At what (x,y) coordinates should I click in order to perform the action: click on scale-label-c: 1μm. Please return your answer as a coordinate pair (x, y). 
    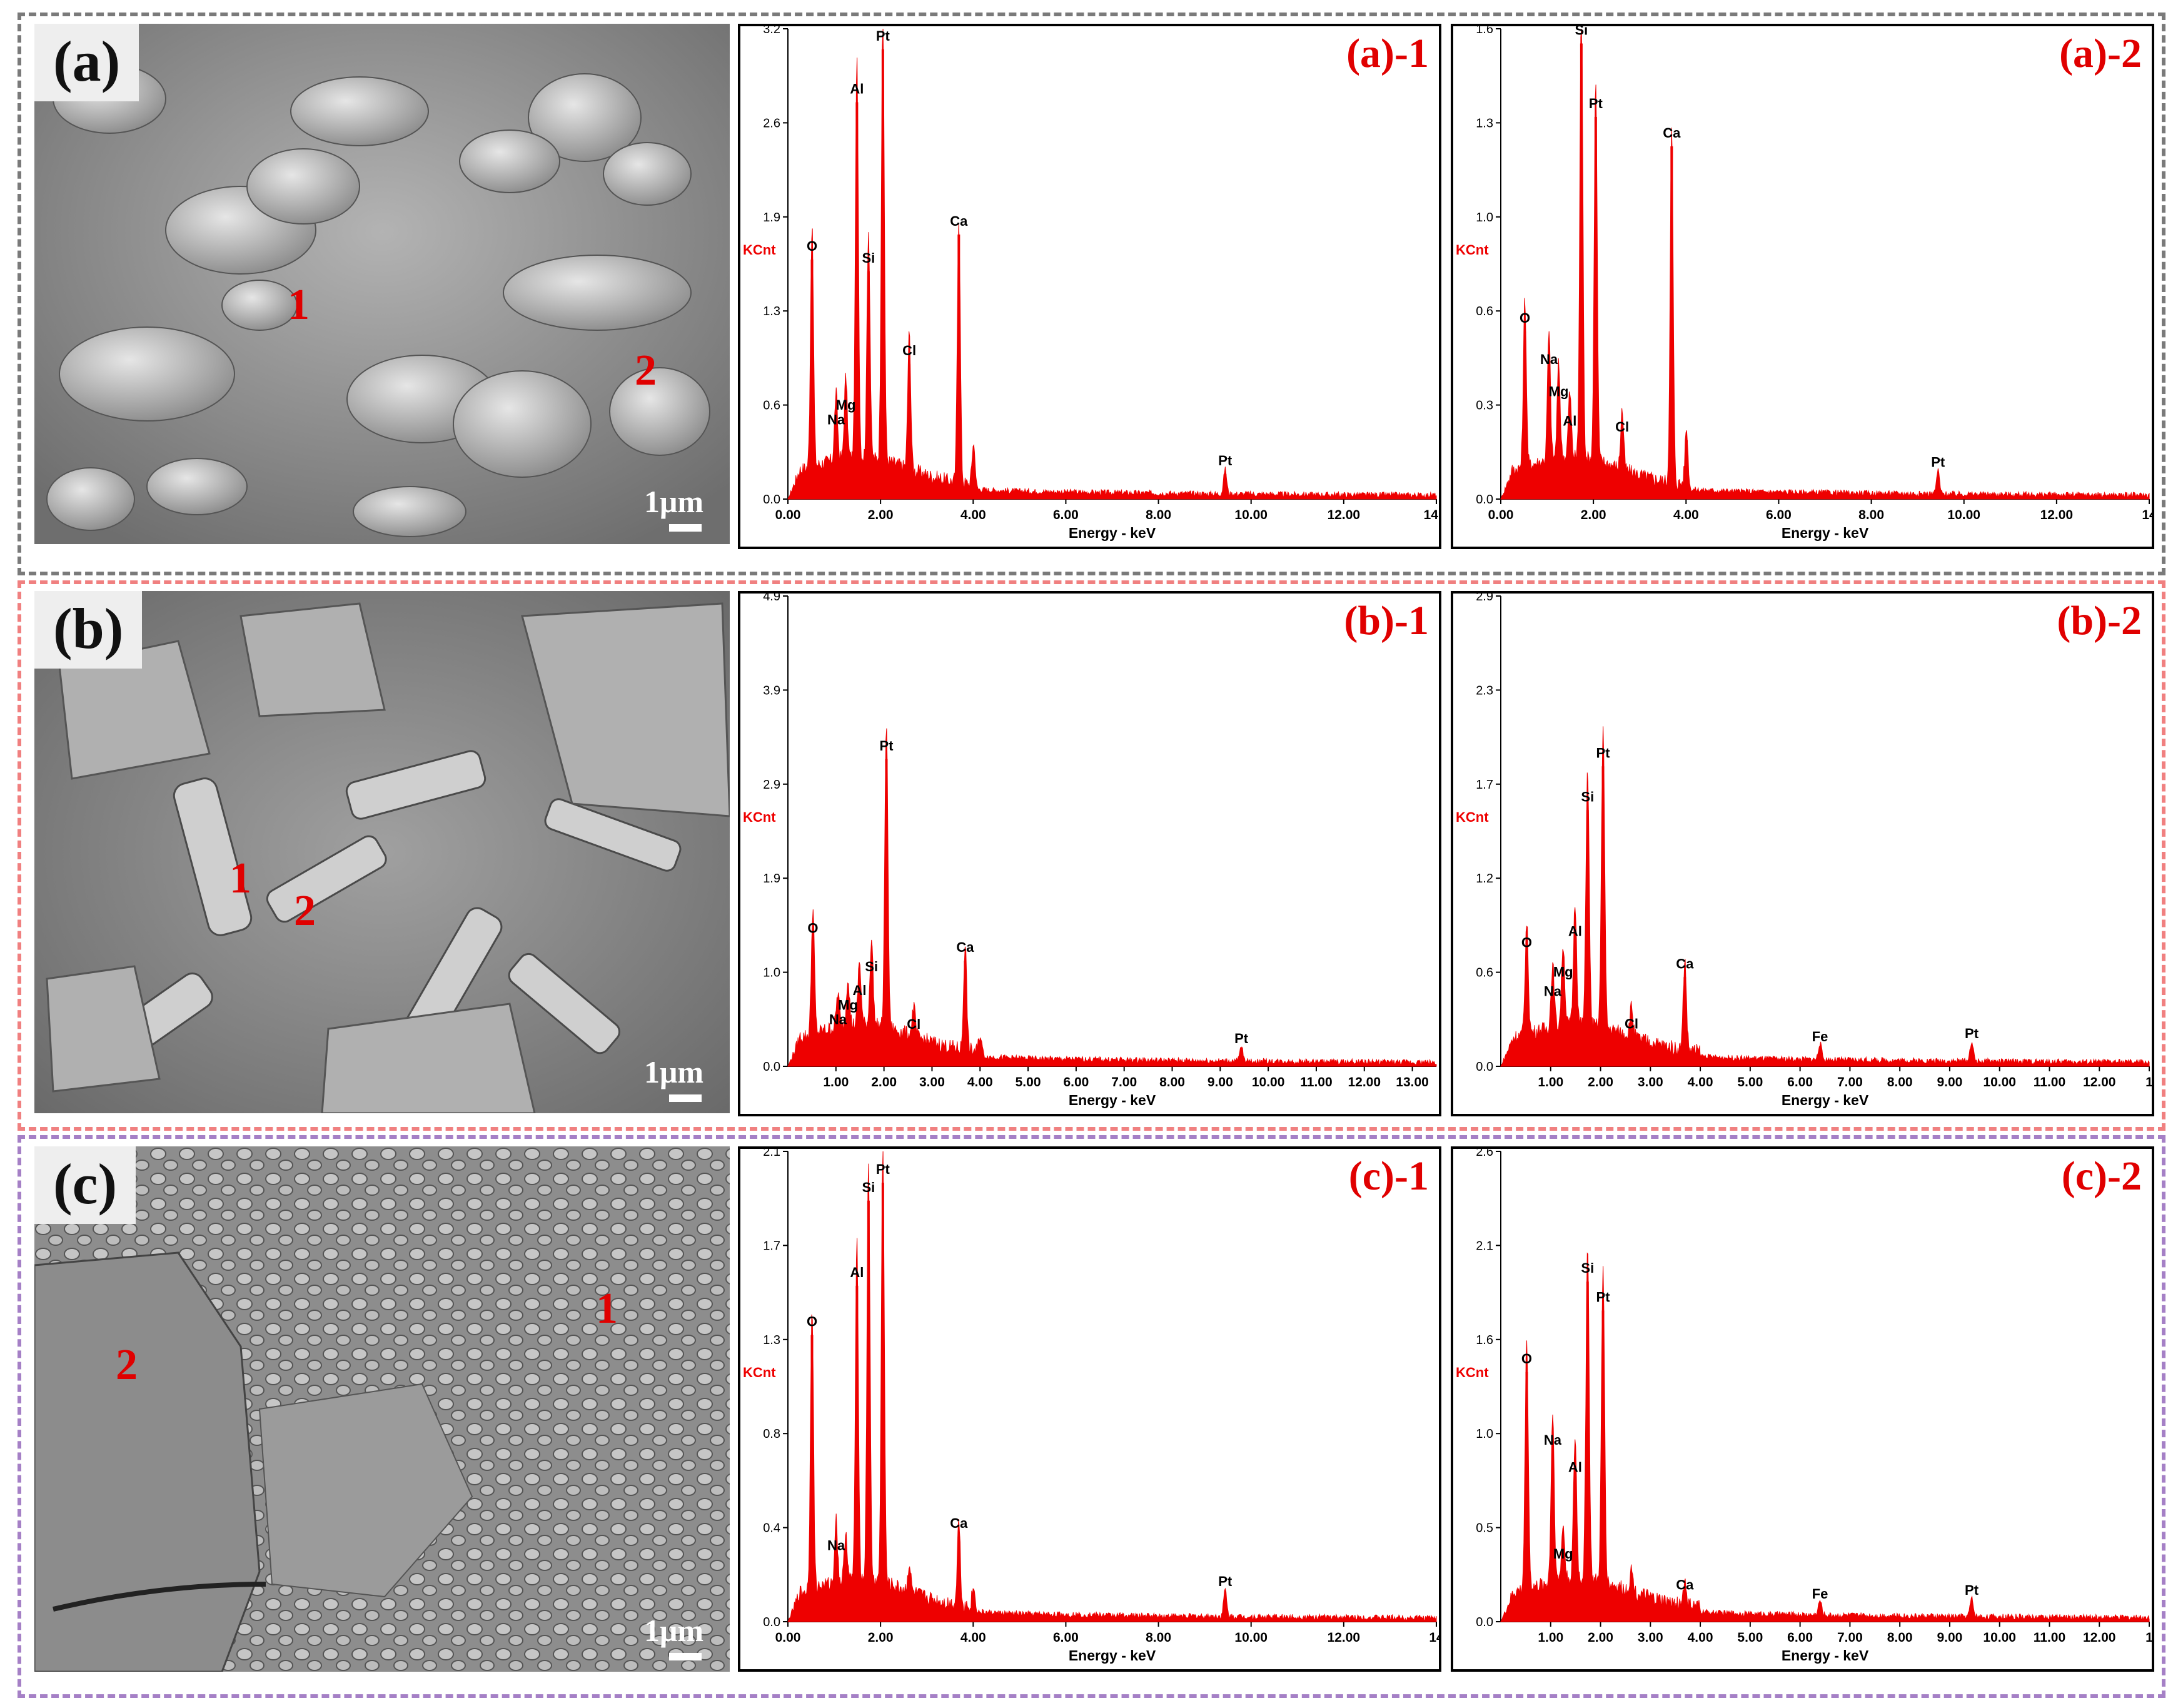
    Looking at the image, I should click on (673, 1630).